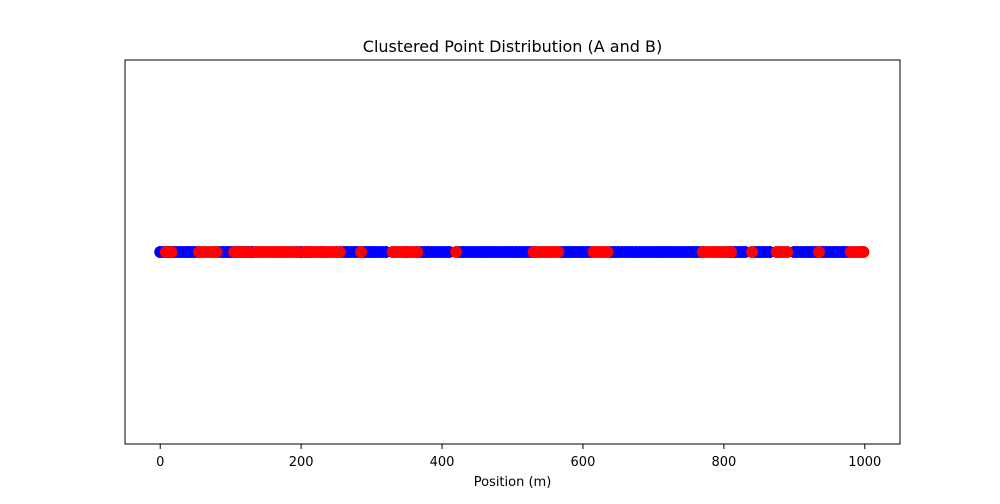 The image size is (1000, 504). I want to click on x-tick-label: 600, so click(583, 462).